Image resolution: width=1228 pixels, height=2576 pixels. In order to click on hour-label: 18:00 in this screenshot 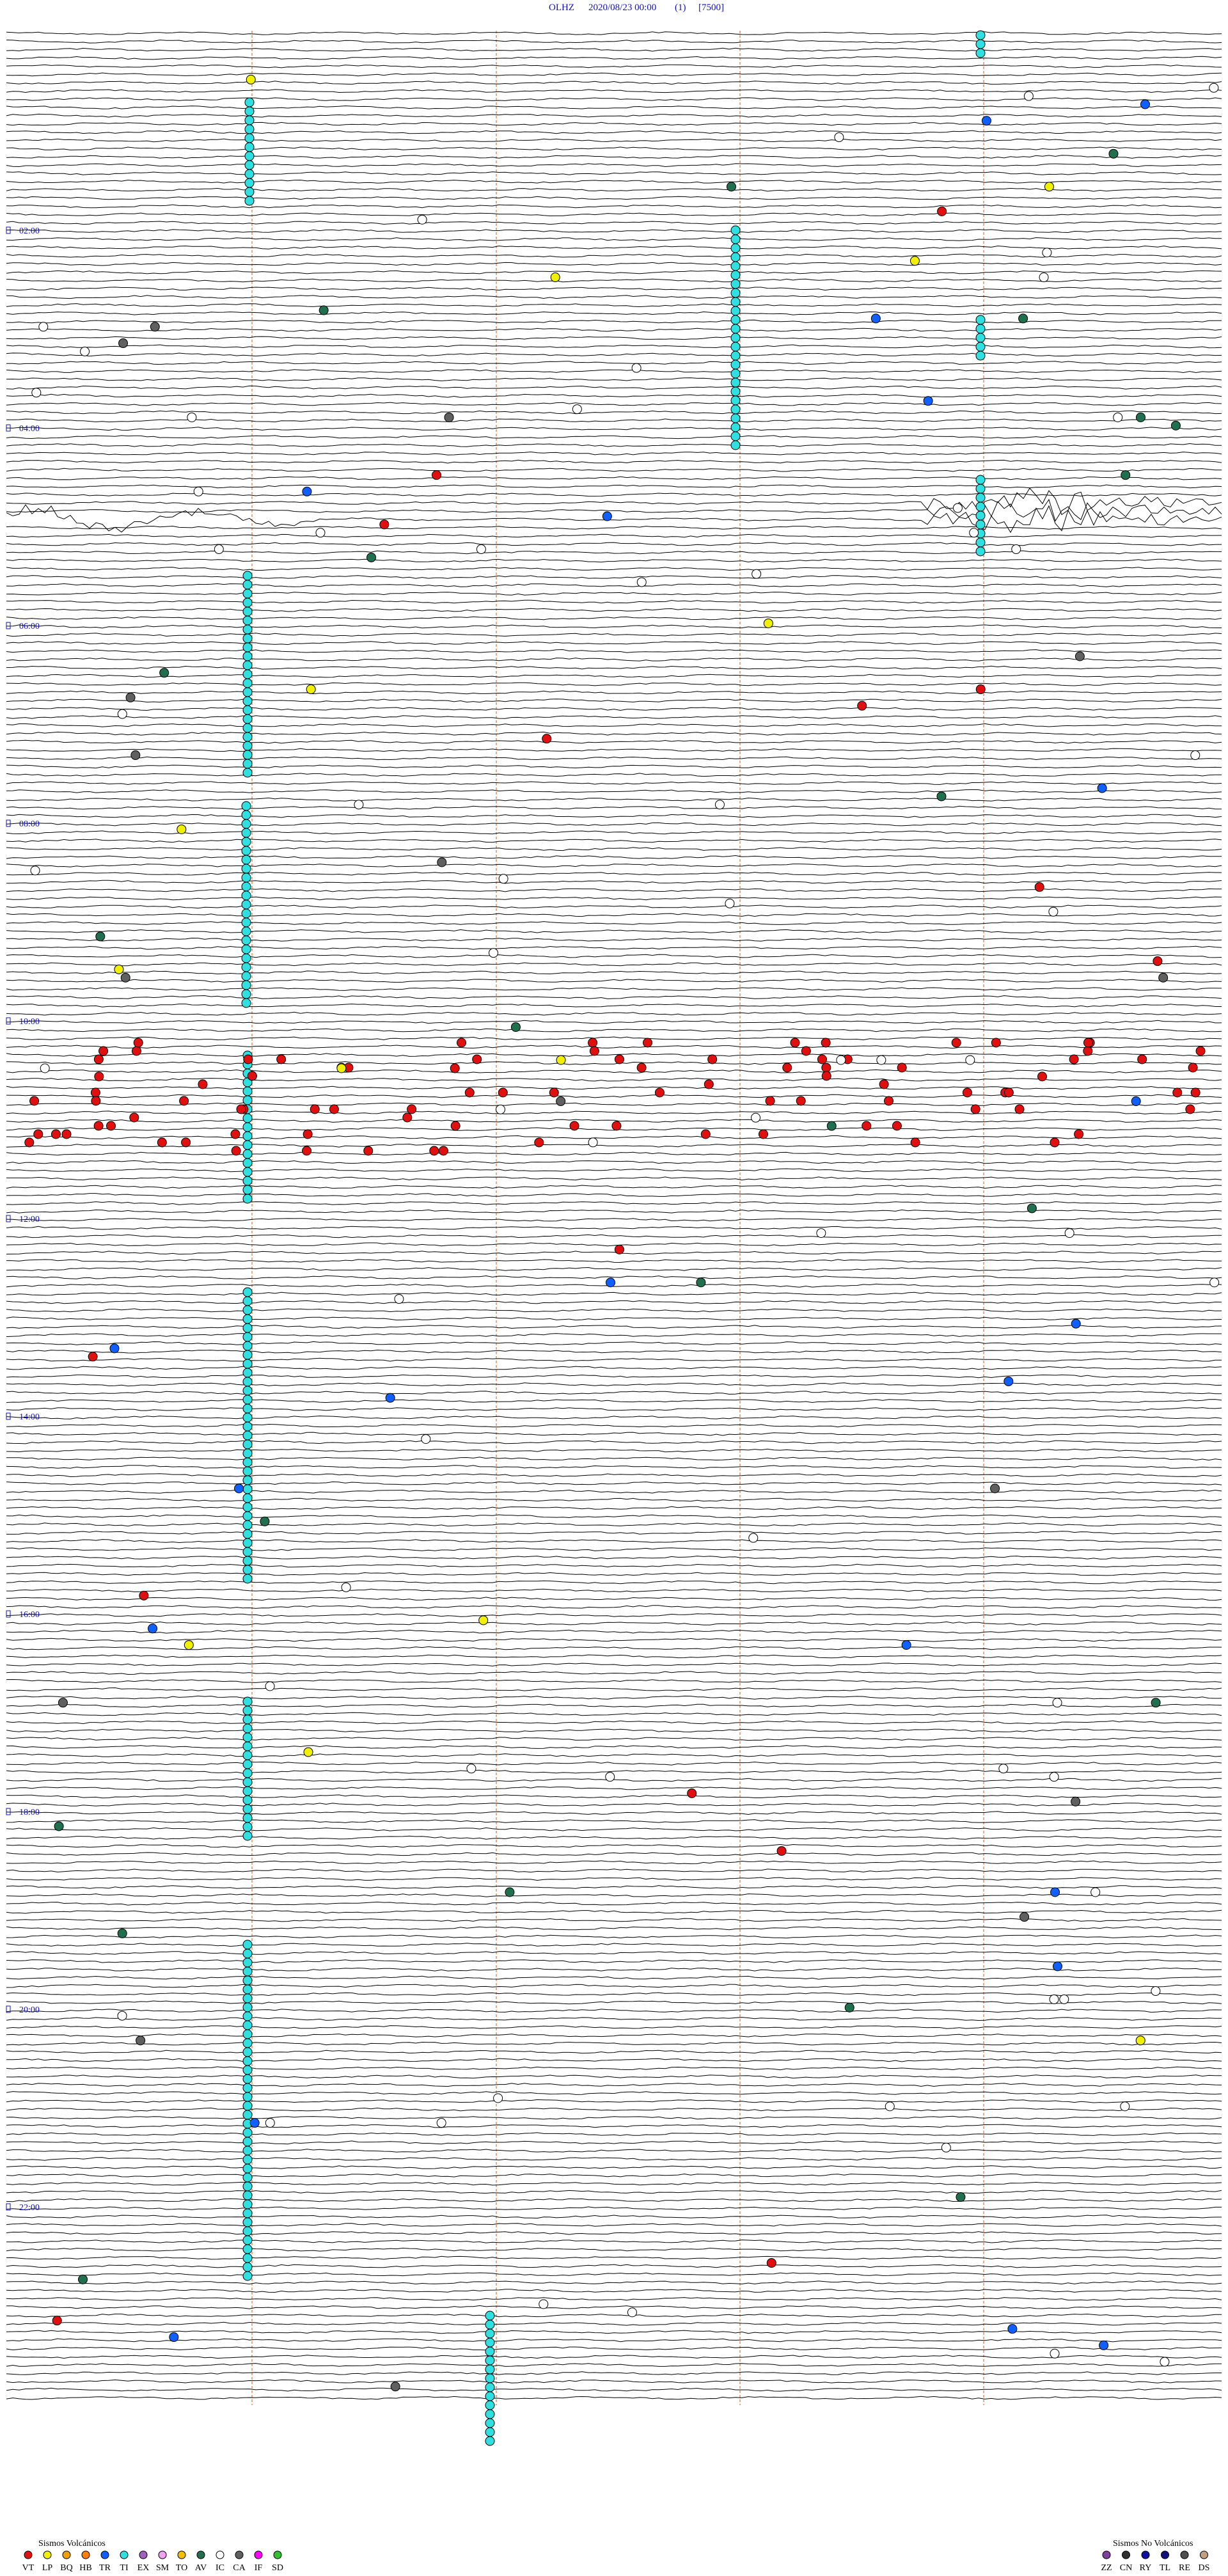, I will do `click(29, 1812)`.